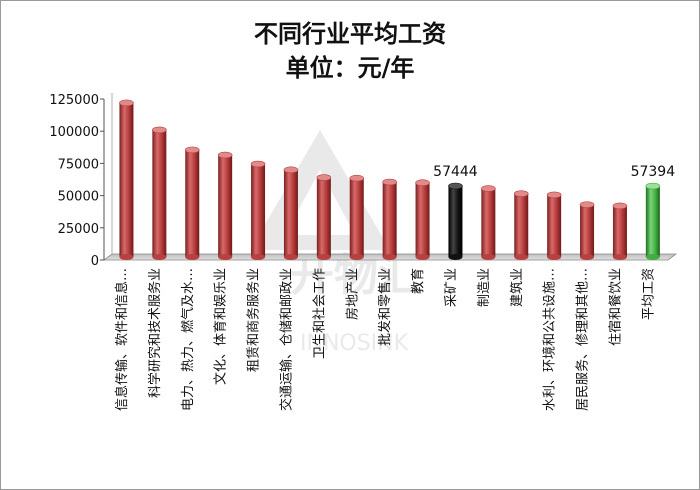 This screenshot has width=700, height=490. I want to click on chart-title: 不同行业平均工资, so click(350, 34).